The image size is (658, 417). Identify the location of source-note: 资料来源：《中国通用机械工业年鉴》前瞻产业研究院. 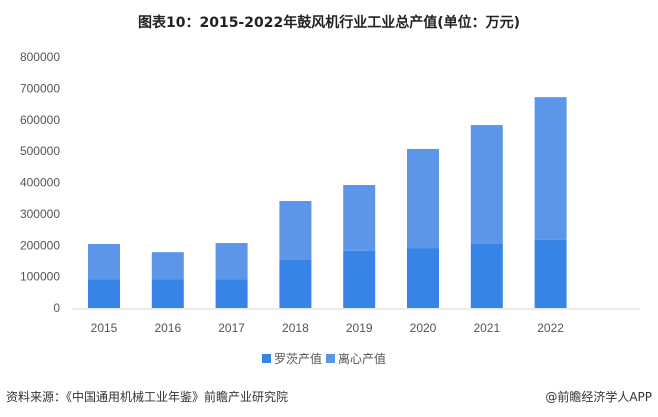
(147, 396).